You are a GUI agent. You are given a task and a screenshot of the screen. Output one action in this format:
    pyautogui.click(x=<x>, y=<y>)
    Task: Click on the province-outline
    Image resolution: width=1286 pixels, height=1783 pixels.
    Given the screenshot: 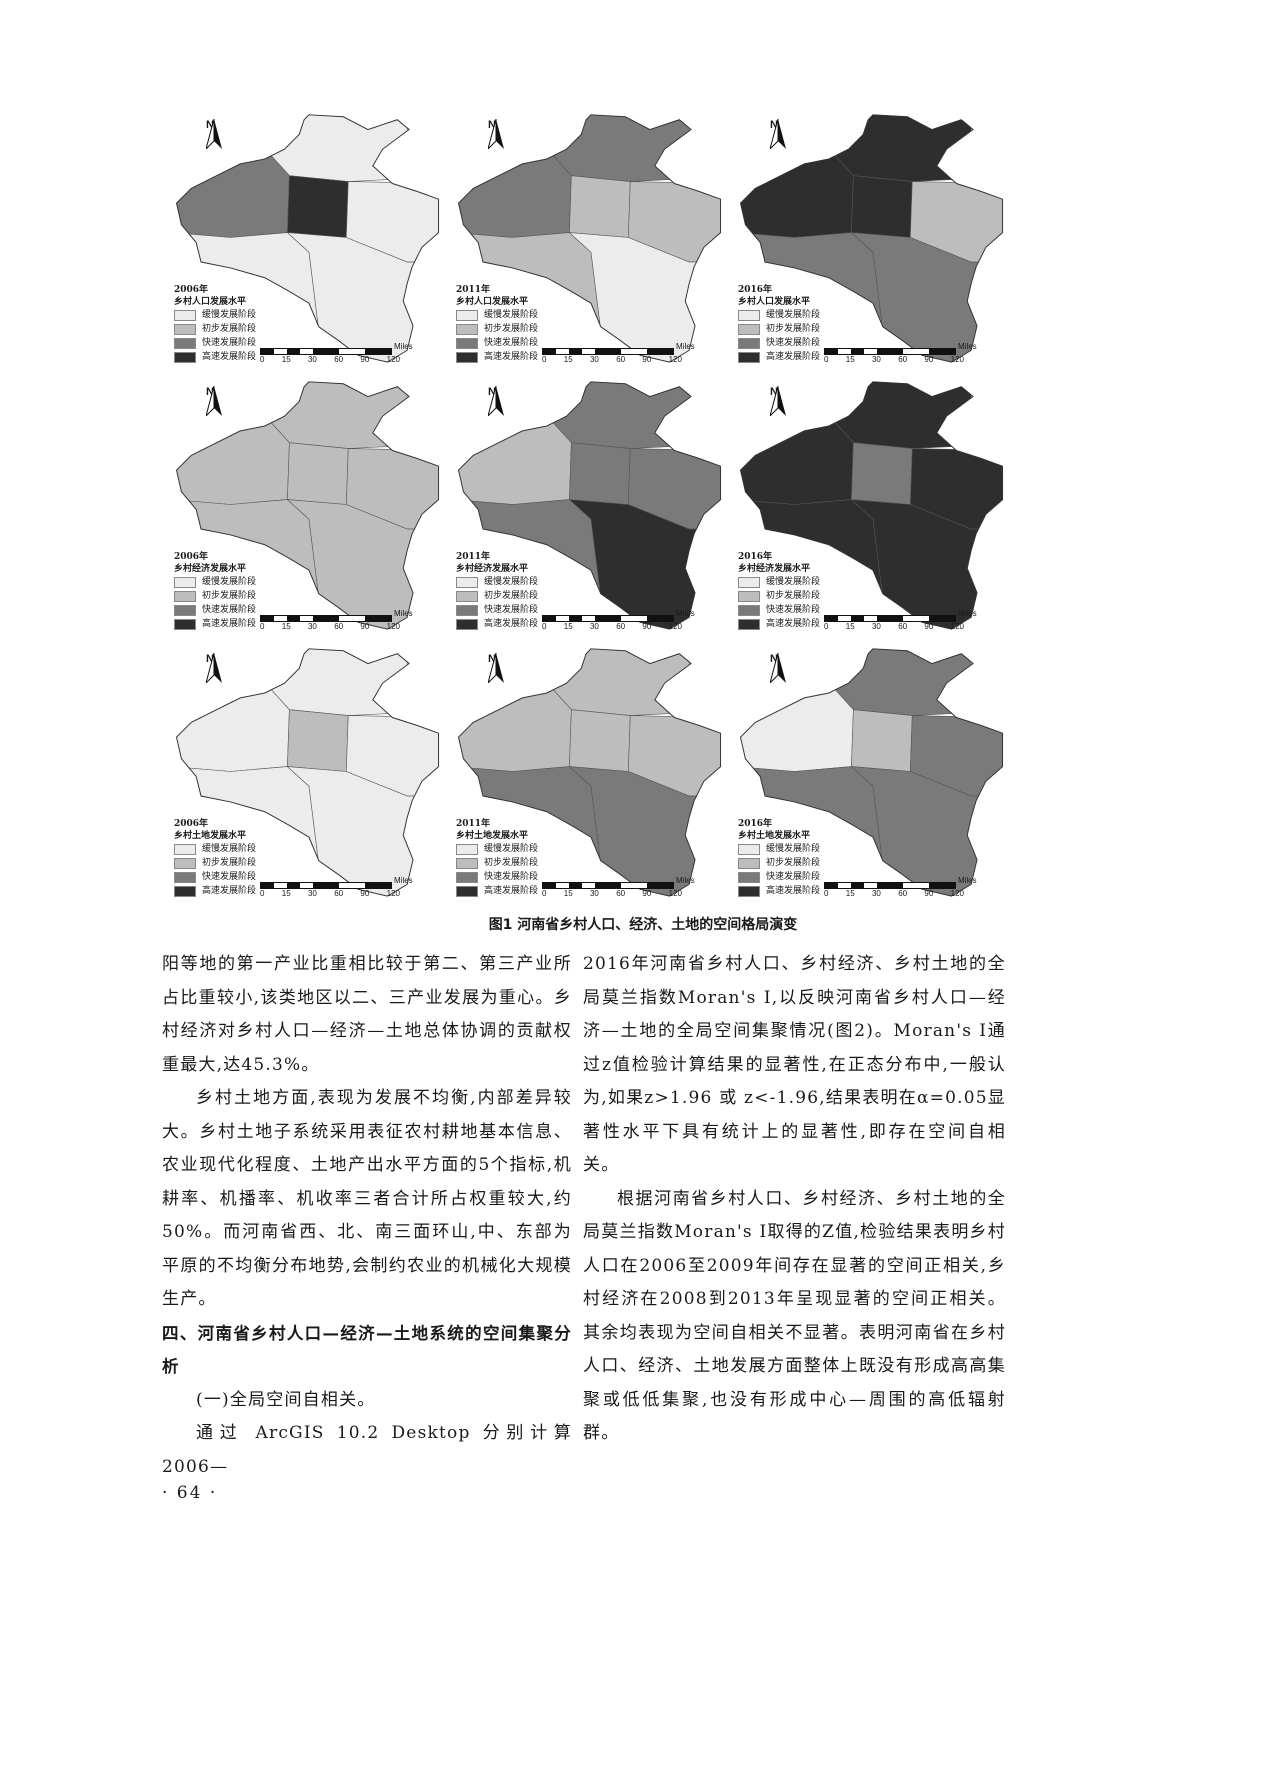 What is the action you would take?
    pyautogui.click(x=589, y=772)
    